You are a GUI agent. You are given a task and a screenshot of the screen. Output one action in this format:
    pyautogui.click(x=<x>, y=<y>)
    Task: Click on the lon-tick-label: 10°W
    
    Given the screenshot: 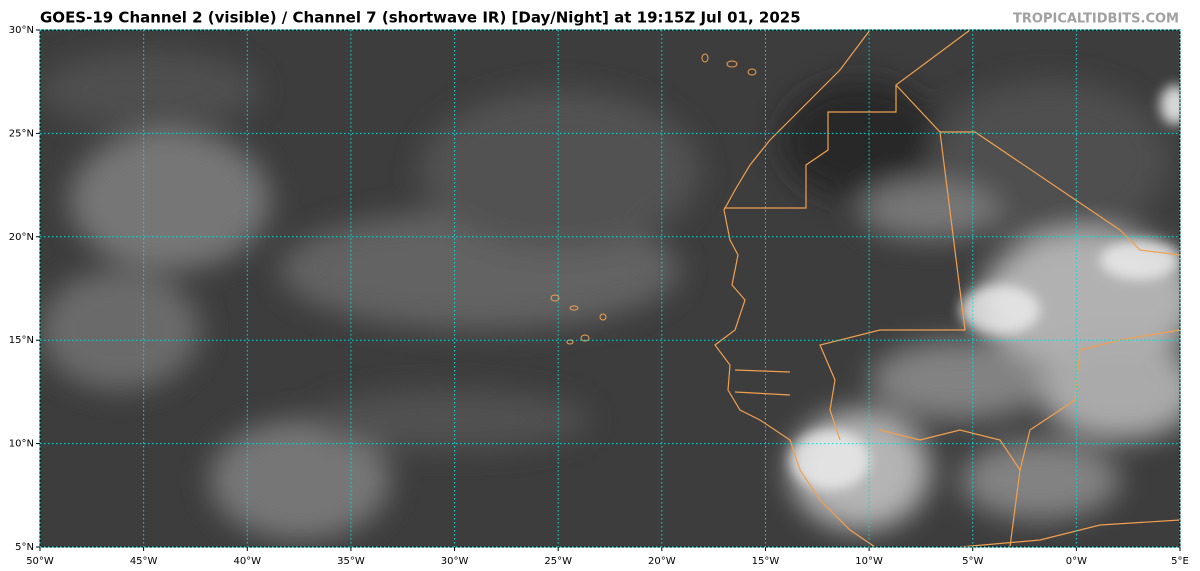 What is the action you would take?
    pyautogui.click(x=869, y=561)
    